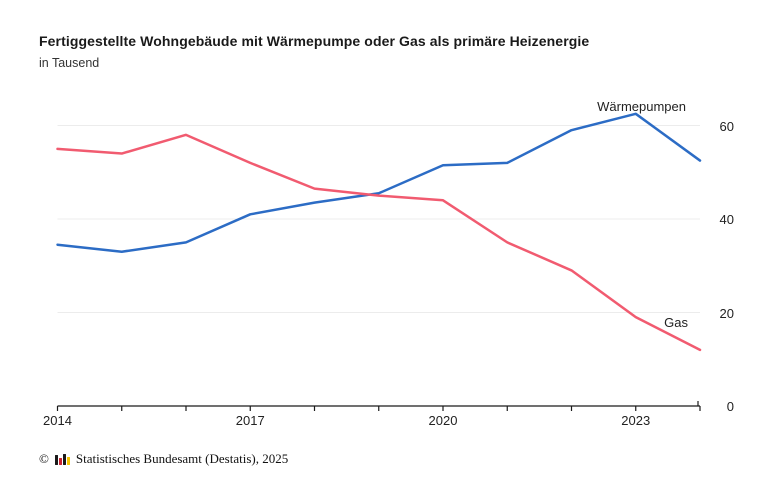  Describe the element at coordinates (57, 420) in the screenshot. I see `x-tick-label-2014: 2014` at that location.